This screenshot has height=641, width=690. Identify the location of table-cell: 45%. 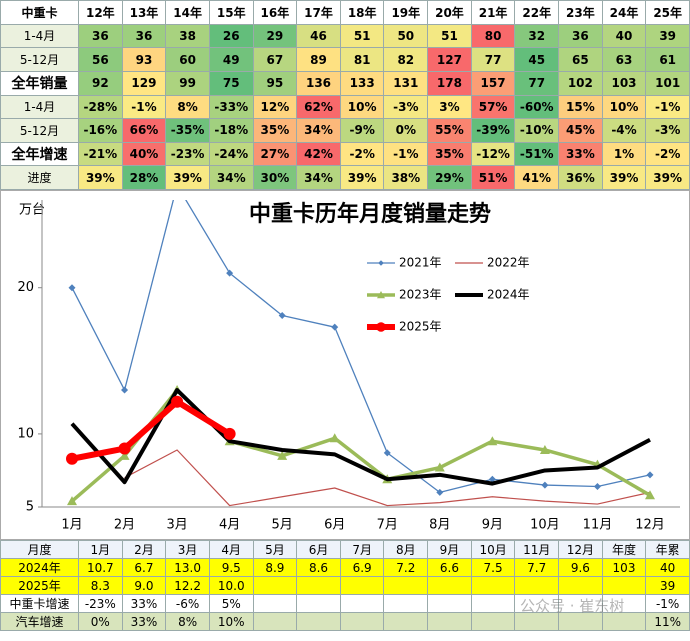
(580, 130).